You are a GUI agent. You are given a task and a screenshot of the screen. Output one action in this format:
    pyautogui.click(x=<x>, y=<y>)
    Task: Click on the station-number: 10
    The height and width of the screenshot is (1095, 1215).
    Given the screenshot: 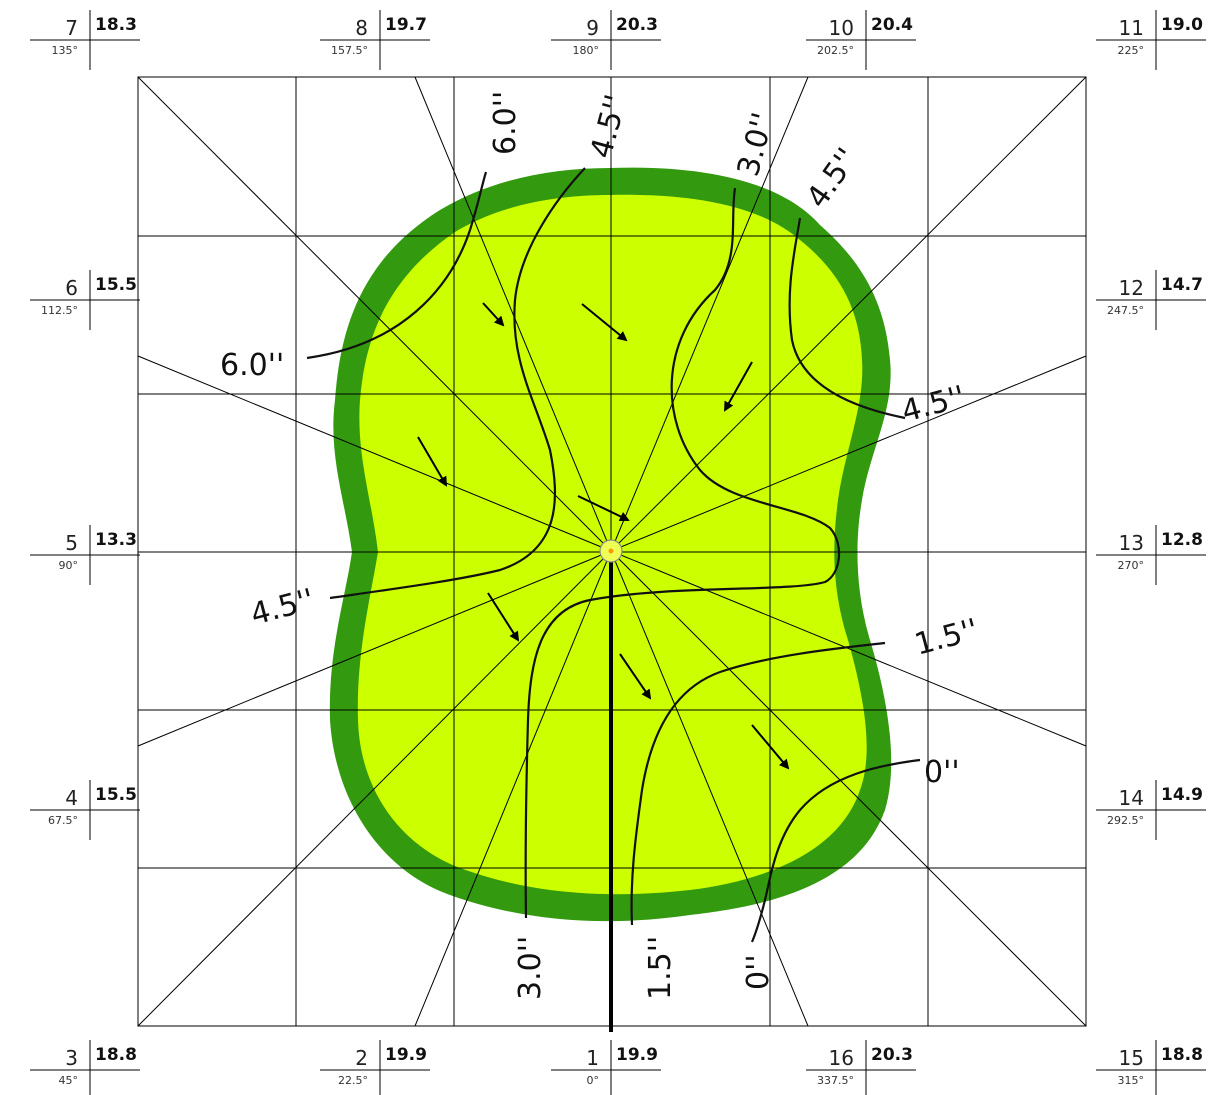 What is the action you would take?
    pyautogui.click(x=841, y=28)
    